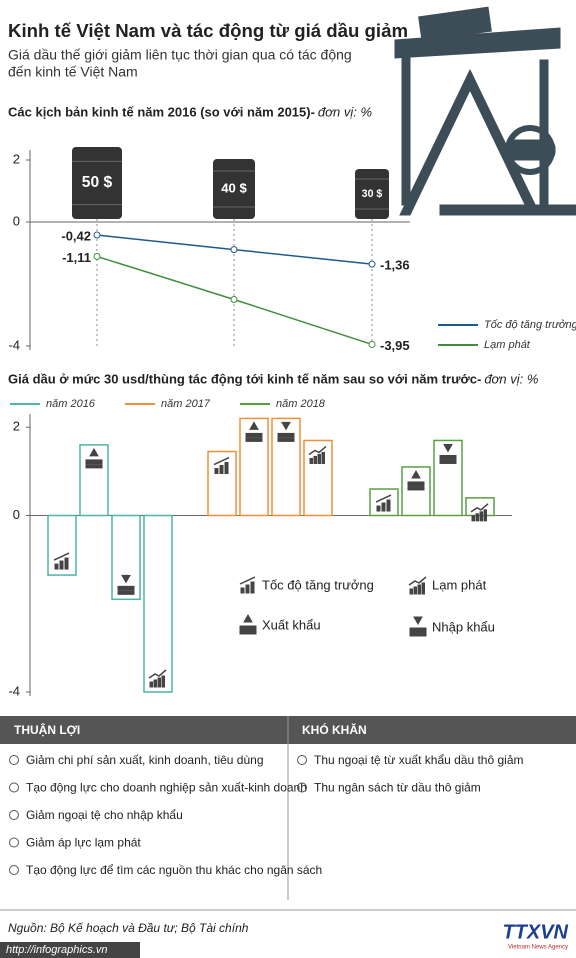  I want to click on barrel-label: 40 $, so click(234, 187).